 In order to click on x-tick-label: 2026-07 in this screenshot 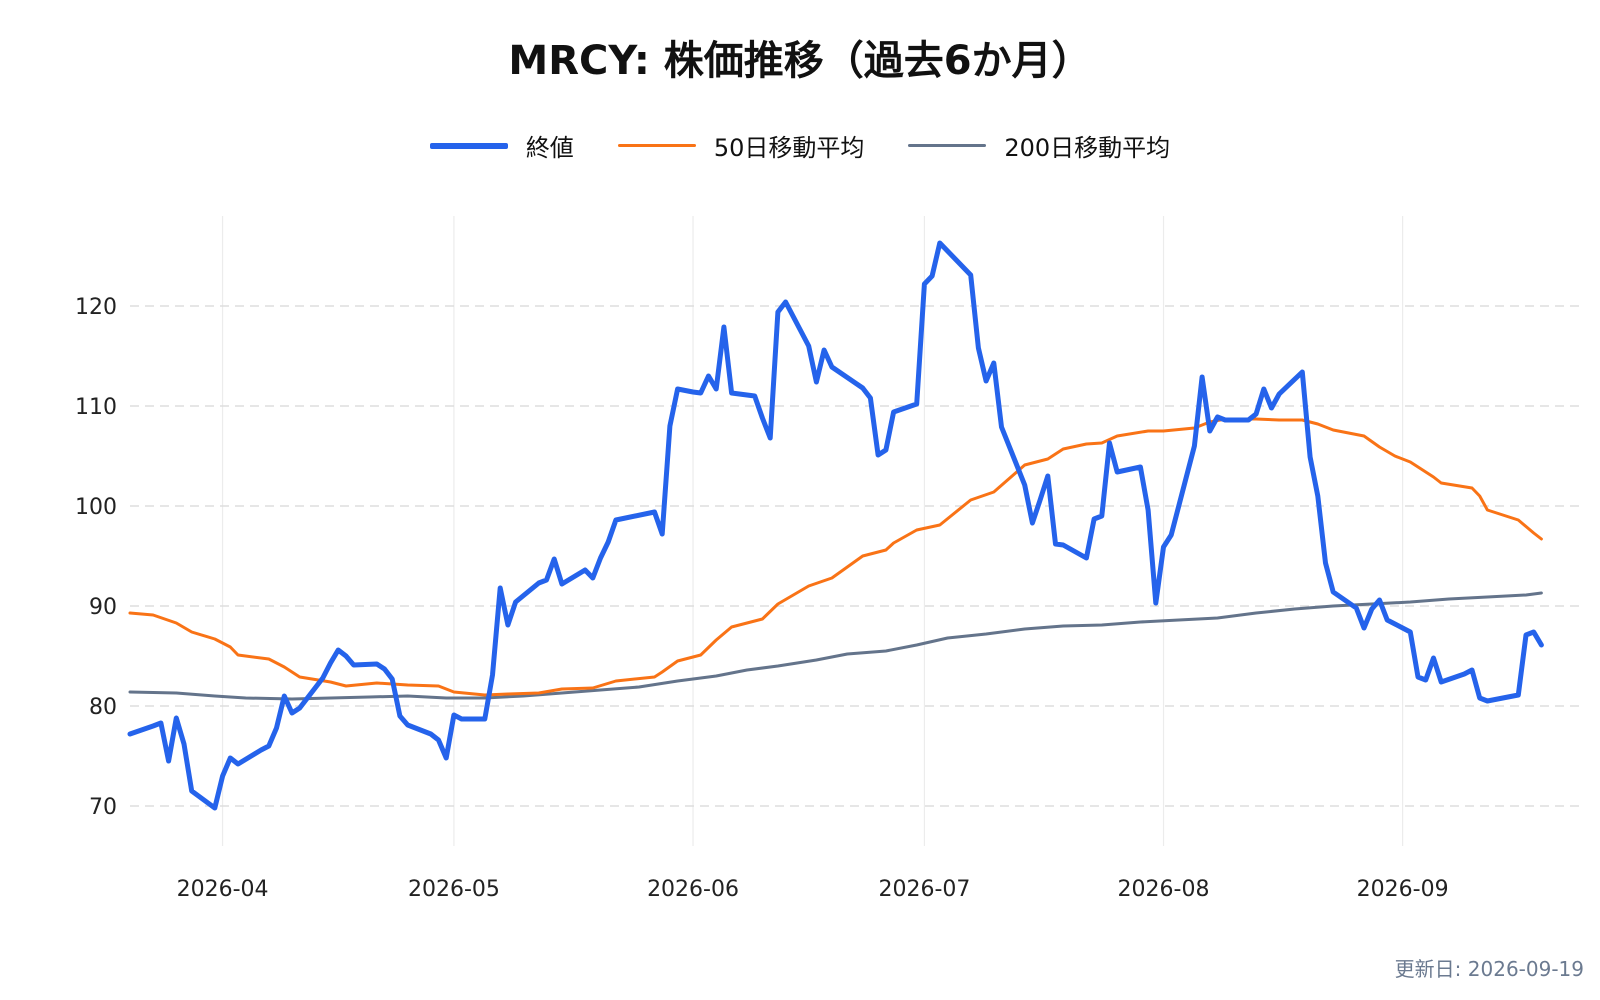, I will do `click(924, 889)`.